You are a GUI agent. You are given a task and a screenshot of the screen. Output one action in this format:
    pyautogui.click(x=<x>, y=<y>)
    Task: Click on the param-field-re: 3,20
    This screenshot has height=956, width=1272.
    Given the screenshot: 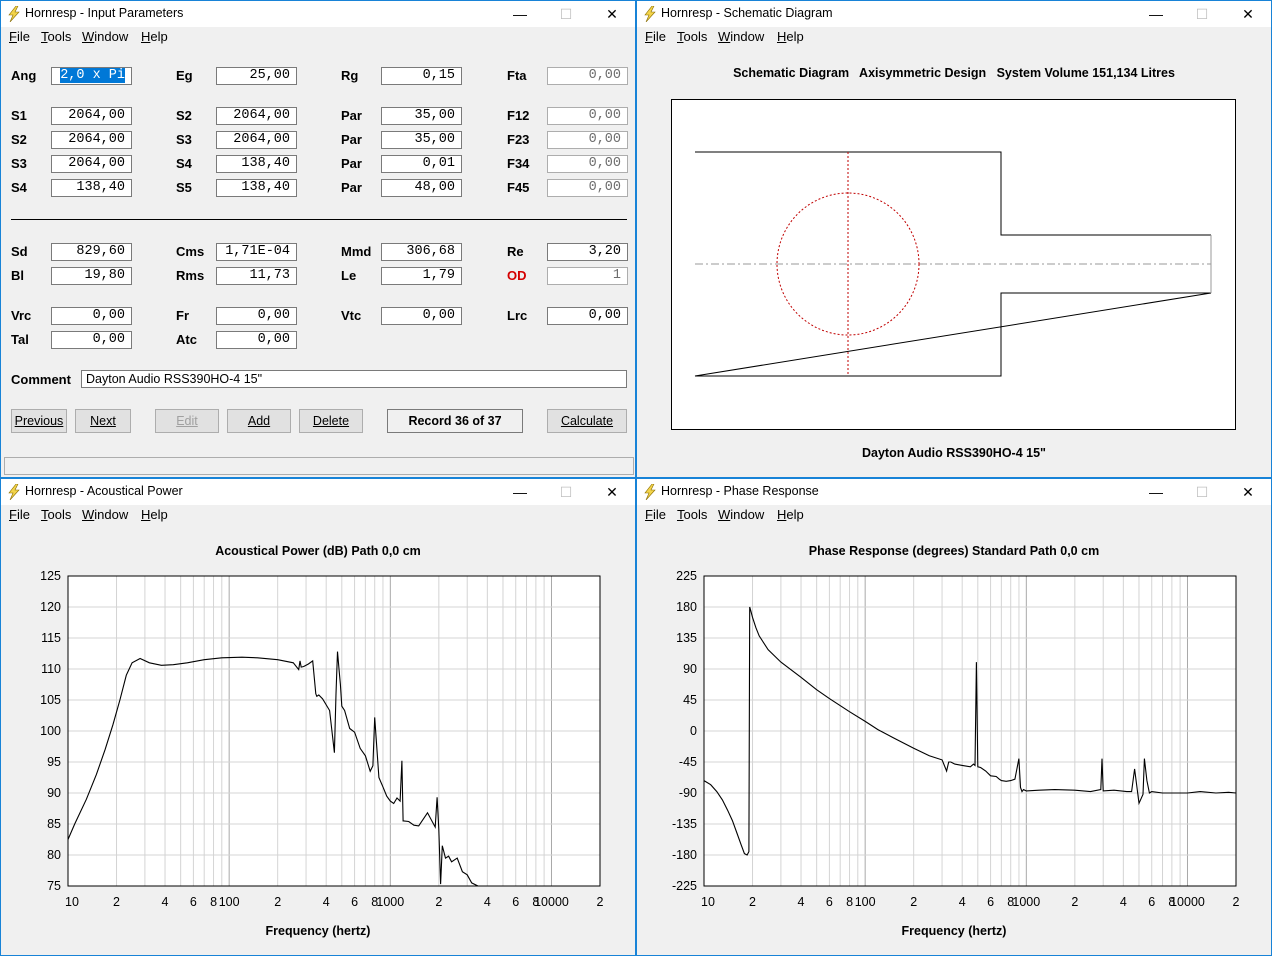 What is the action you would take?
    pyautogui.click(x=587, y=252)
    